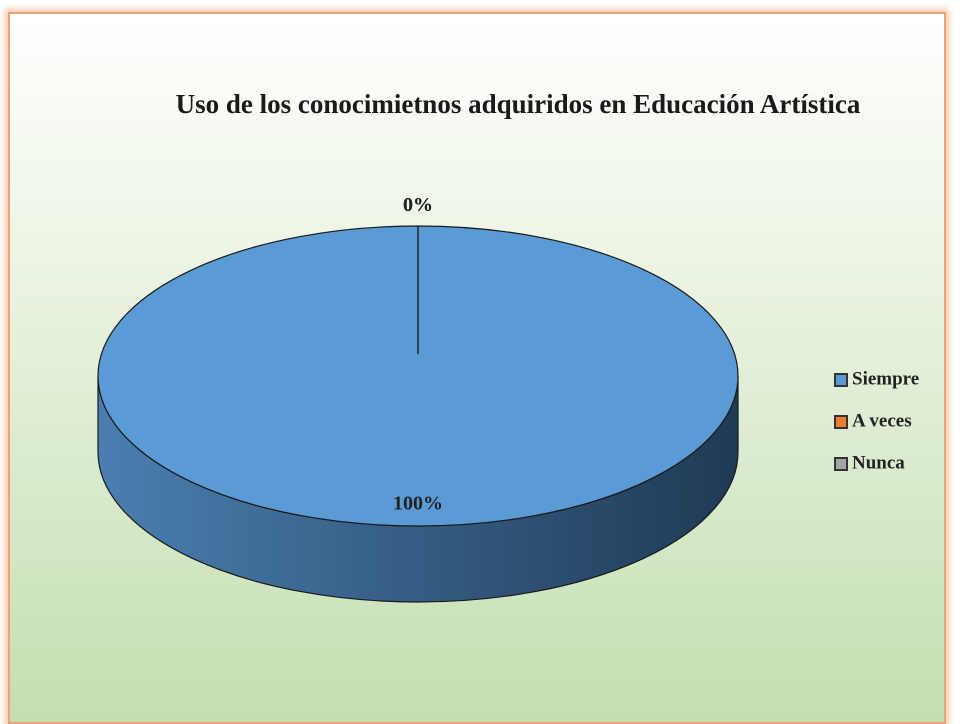  Describe the element at coordinates (418, 205) in the screenshot. I see `data-label: 0%` at that location.